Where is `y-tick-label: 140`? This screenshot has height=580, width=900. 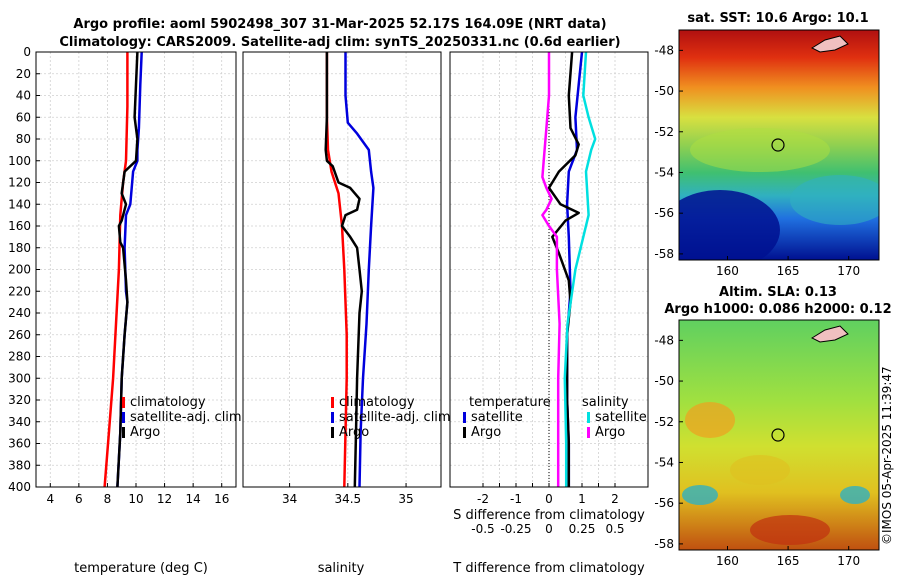
y-tick-label: 140 is located at coordinates (19, 204).